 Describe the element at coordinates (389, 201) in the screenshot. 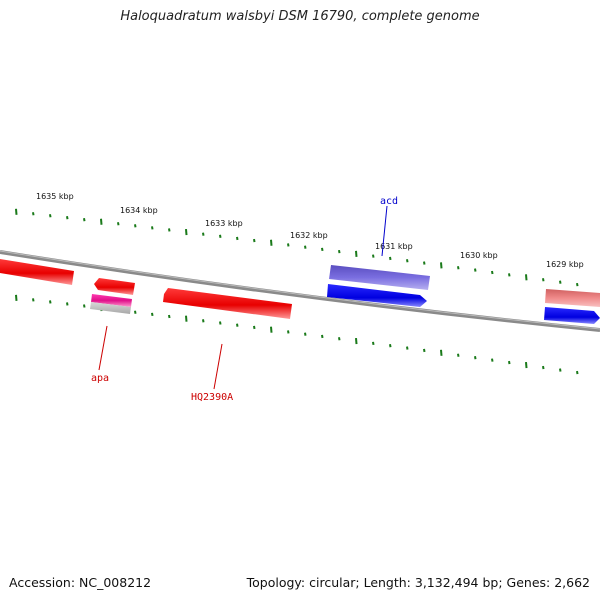

I see `gene-label-acd: acd` at that location.